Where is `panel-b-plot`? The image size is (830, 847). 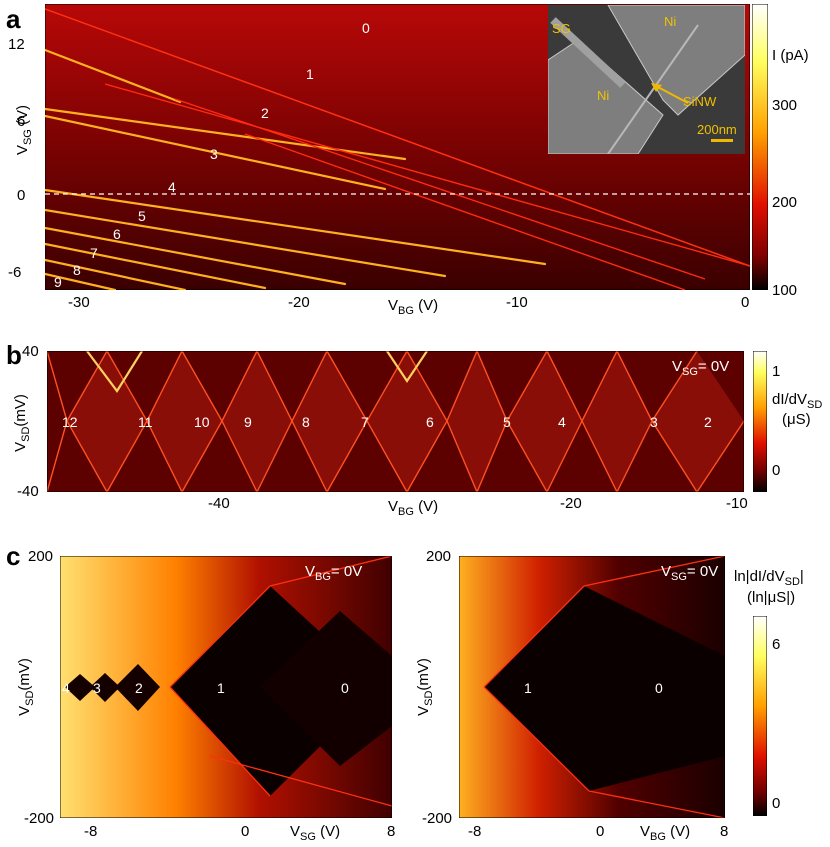
panel-b-plot is located at coordinates (395, 421).